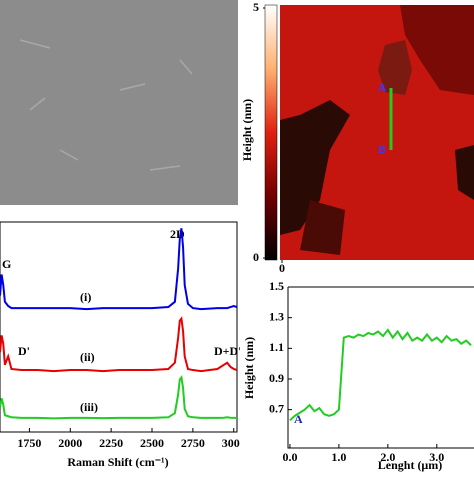  I want to click on colorbar-tick-label: 5, so click(256, 7).